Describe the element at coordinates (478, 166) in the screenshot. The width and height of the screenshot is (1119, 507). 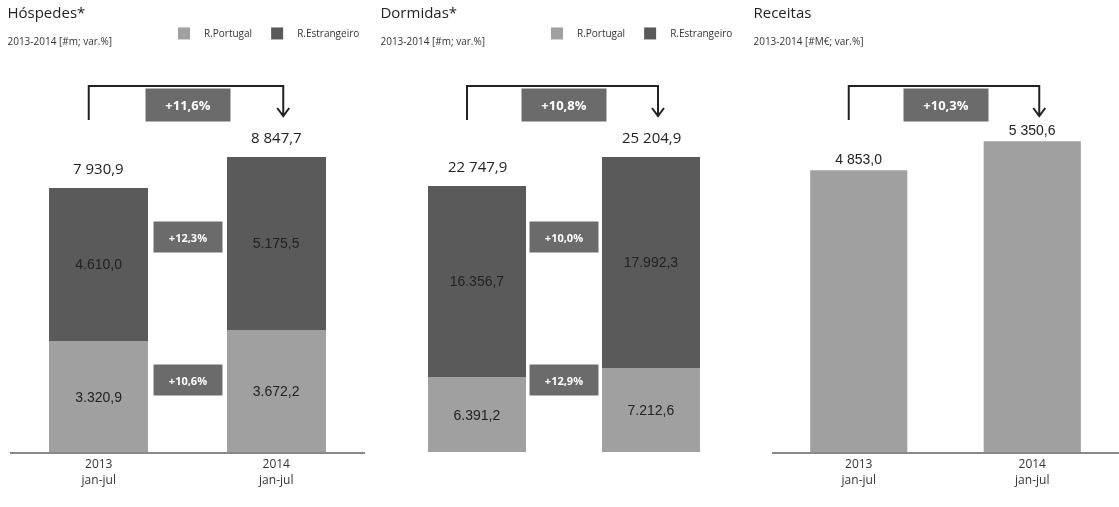
I see `total-label: 22 747,9` at that location.